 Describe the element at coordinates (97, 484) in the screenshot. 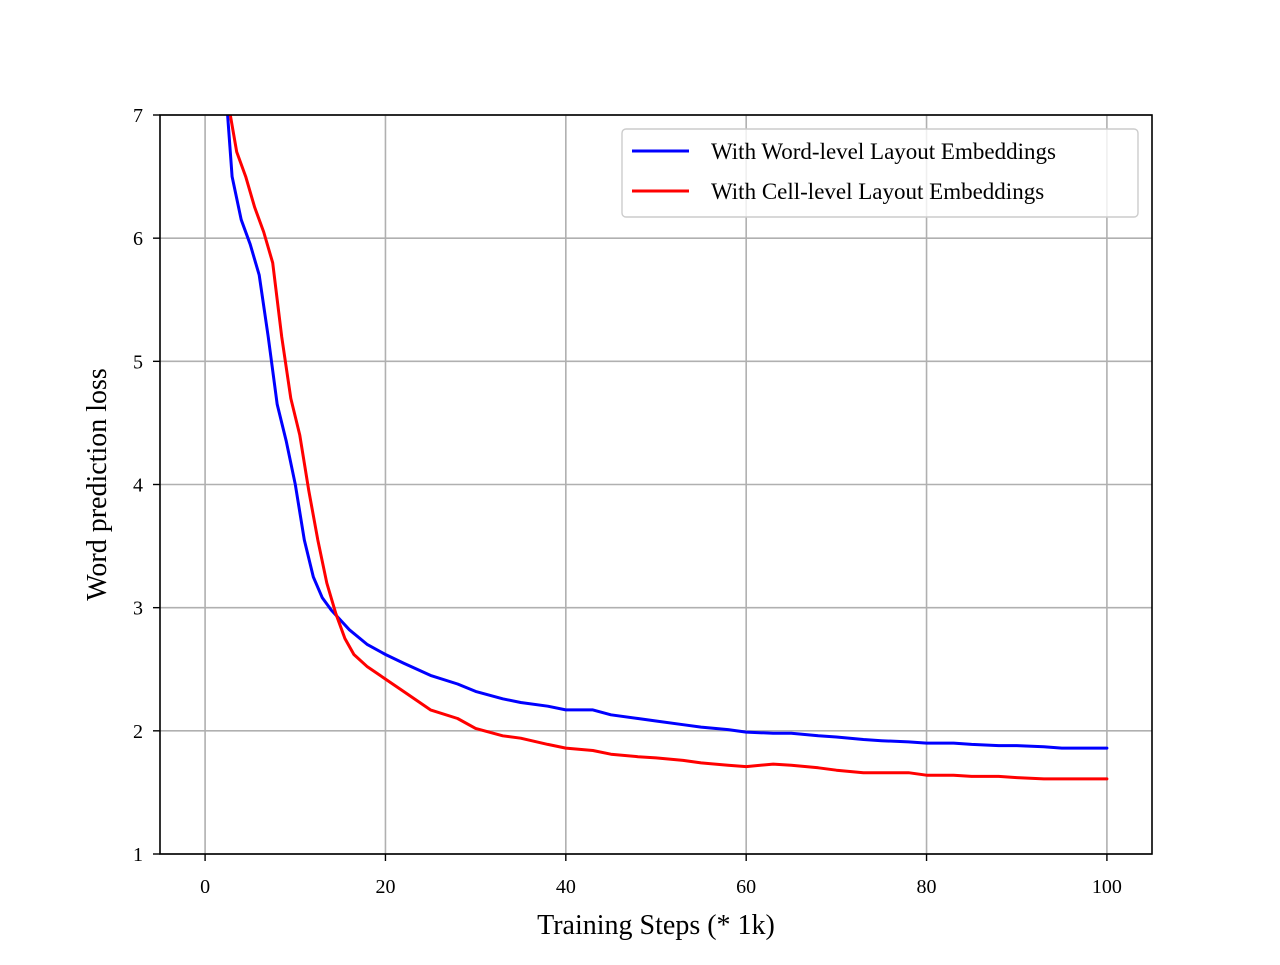

I see `y-axis-title: Word prediction loss` at that location.